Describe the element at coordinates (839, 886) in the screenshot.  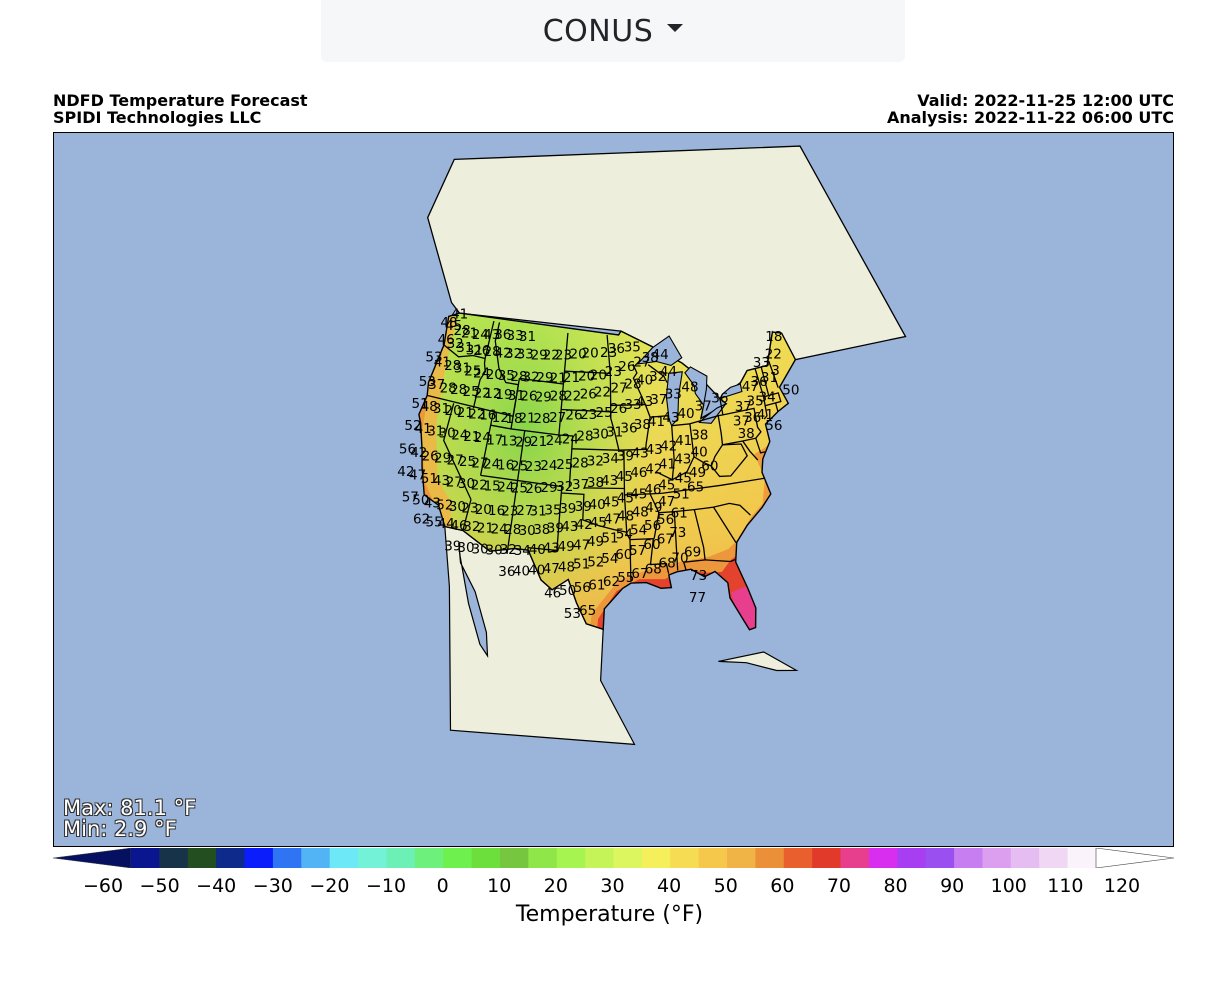
I see `colorbar-tick-label: 70` at that location.